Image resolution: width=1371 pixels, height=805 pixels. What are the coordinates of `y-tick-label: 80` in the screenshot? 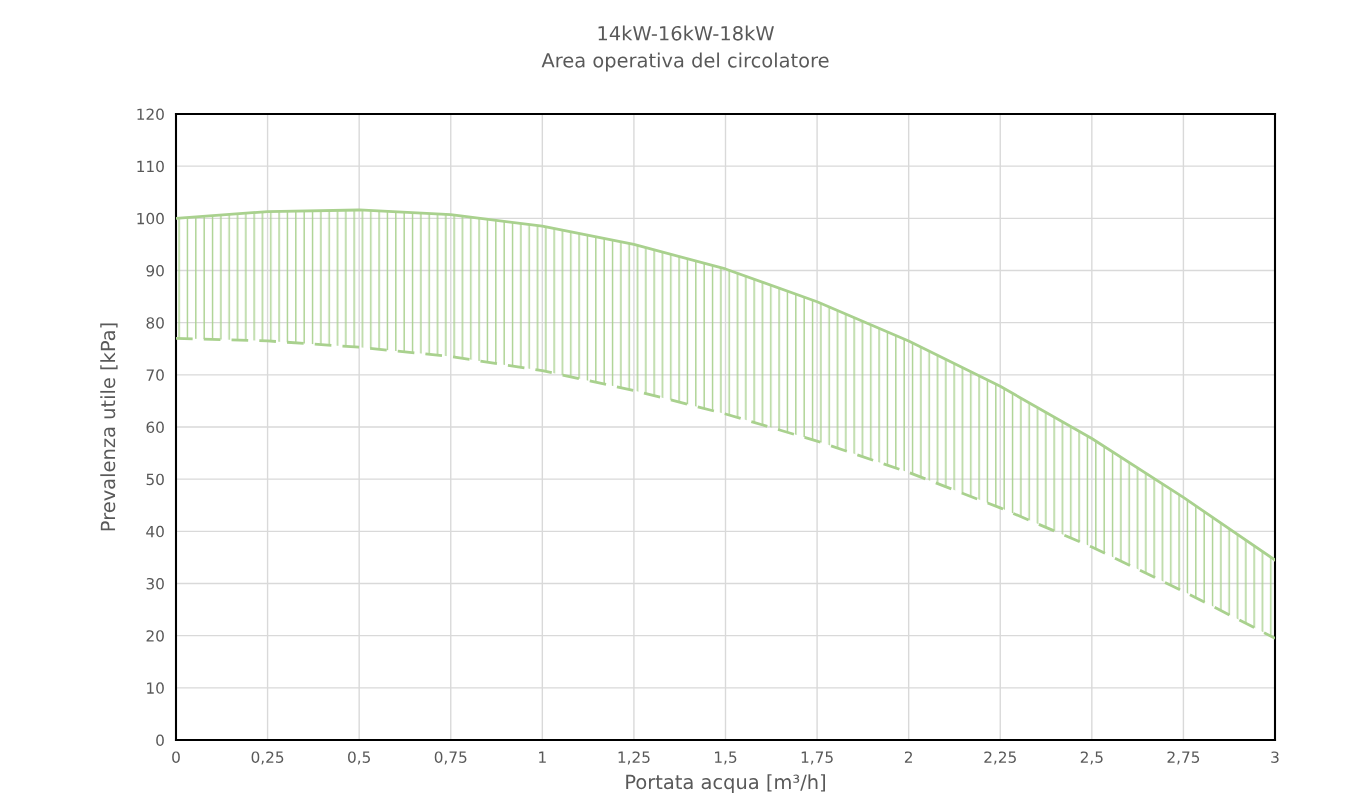 It's located at (155, 323).